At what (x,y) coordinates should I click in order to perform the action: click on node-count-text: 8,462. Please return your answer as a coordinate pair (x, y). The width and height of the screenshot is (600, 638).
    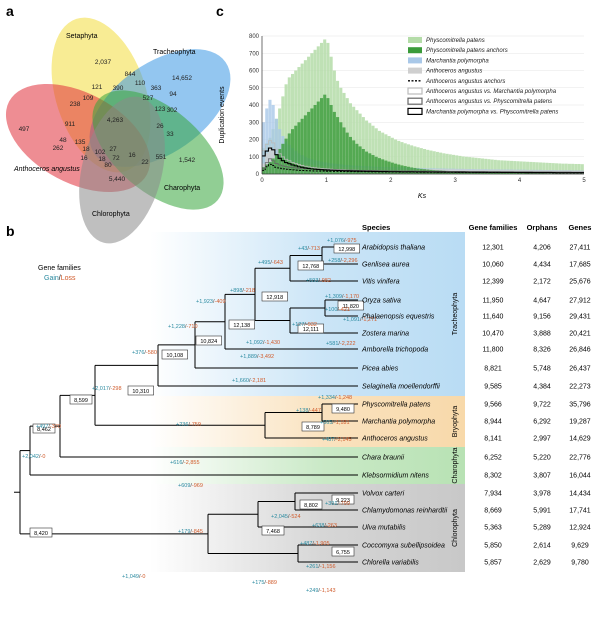
    Looking at the image, I should click on (44, 430).